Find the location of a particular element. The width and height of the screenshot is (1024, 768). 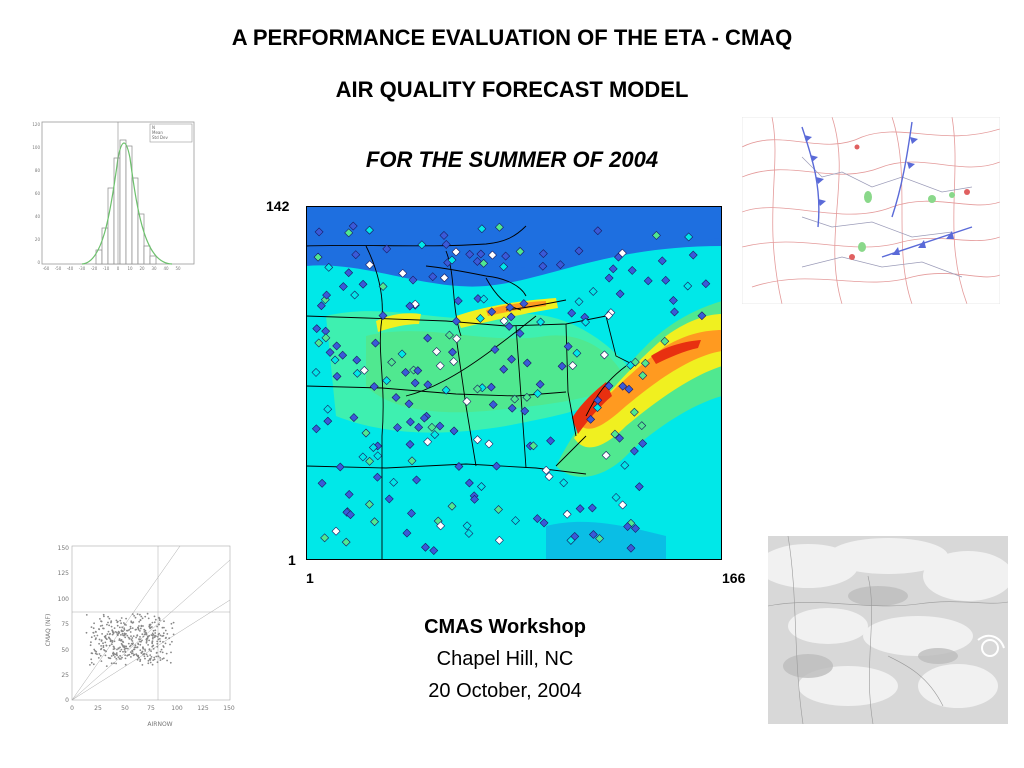

workshop-name: CMAS Workshop is located at coordinates (505, 627).